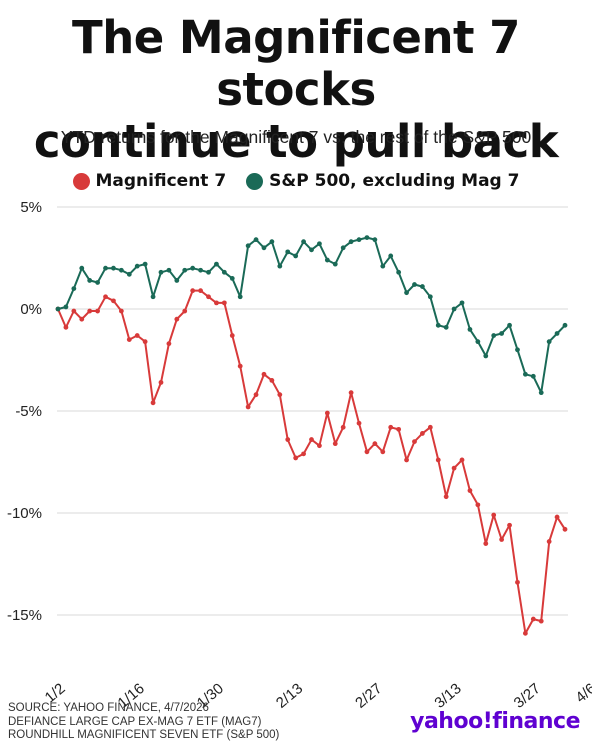 This screenshot has width=592, height=745. Describe the element at coordinates (368, 696) in the screenshot. I see `x-tick-label: 2/27` at that location.